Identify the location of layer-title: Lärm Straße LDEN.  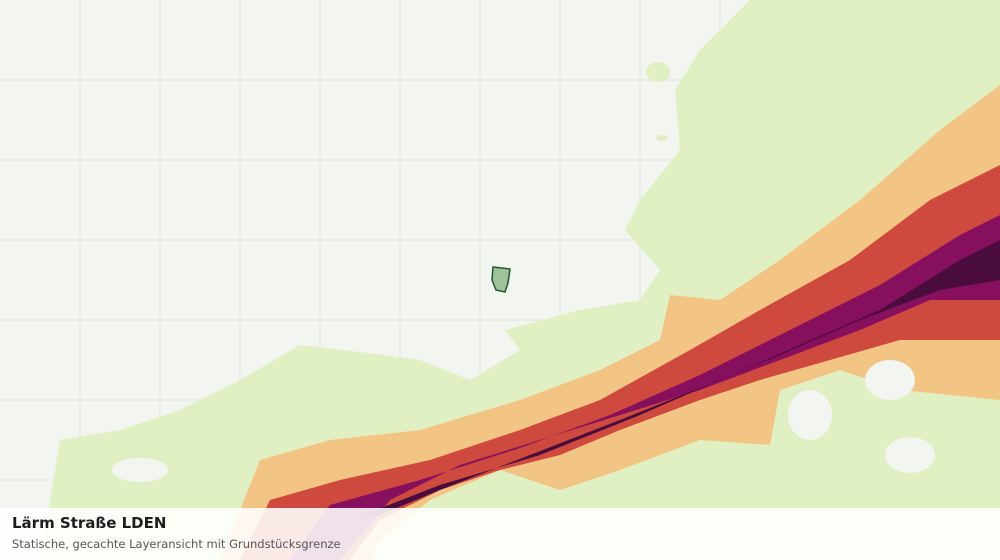
(89, 523).